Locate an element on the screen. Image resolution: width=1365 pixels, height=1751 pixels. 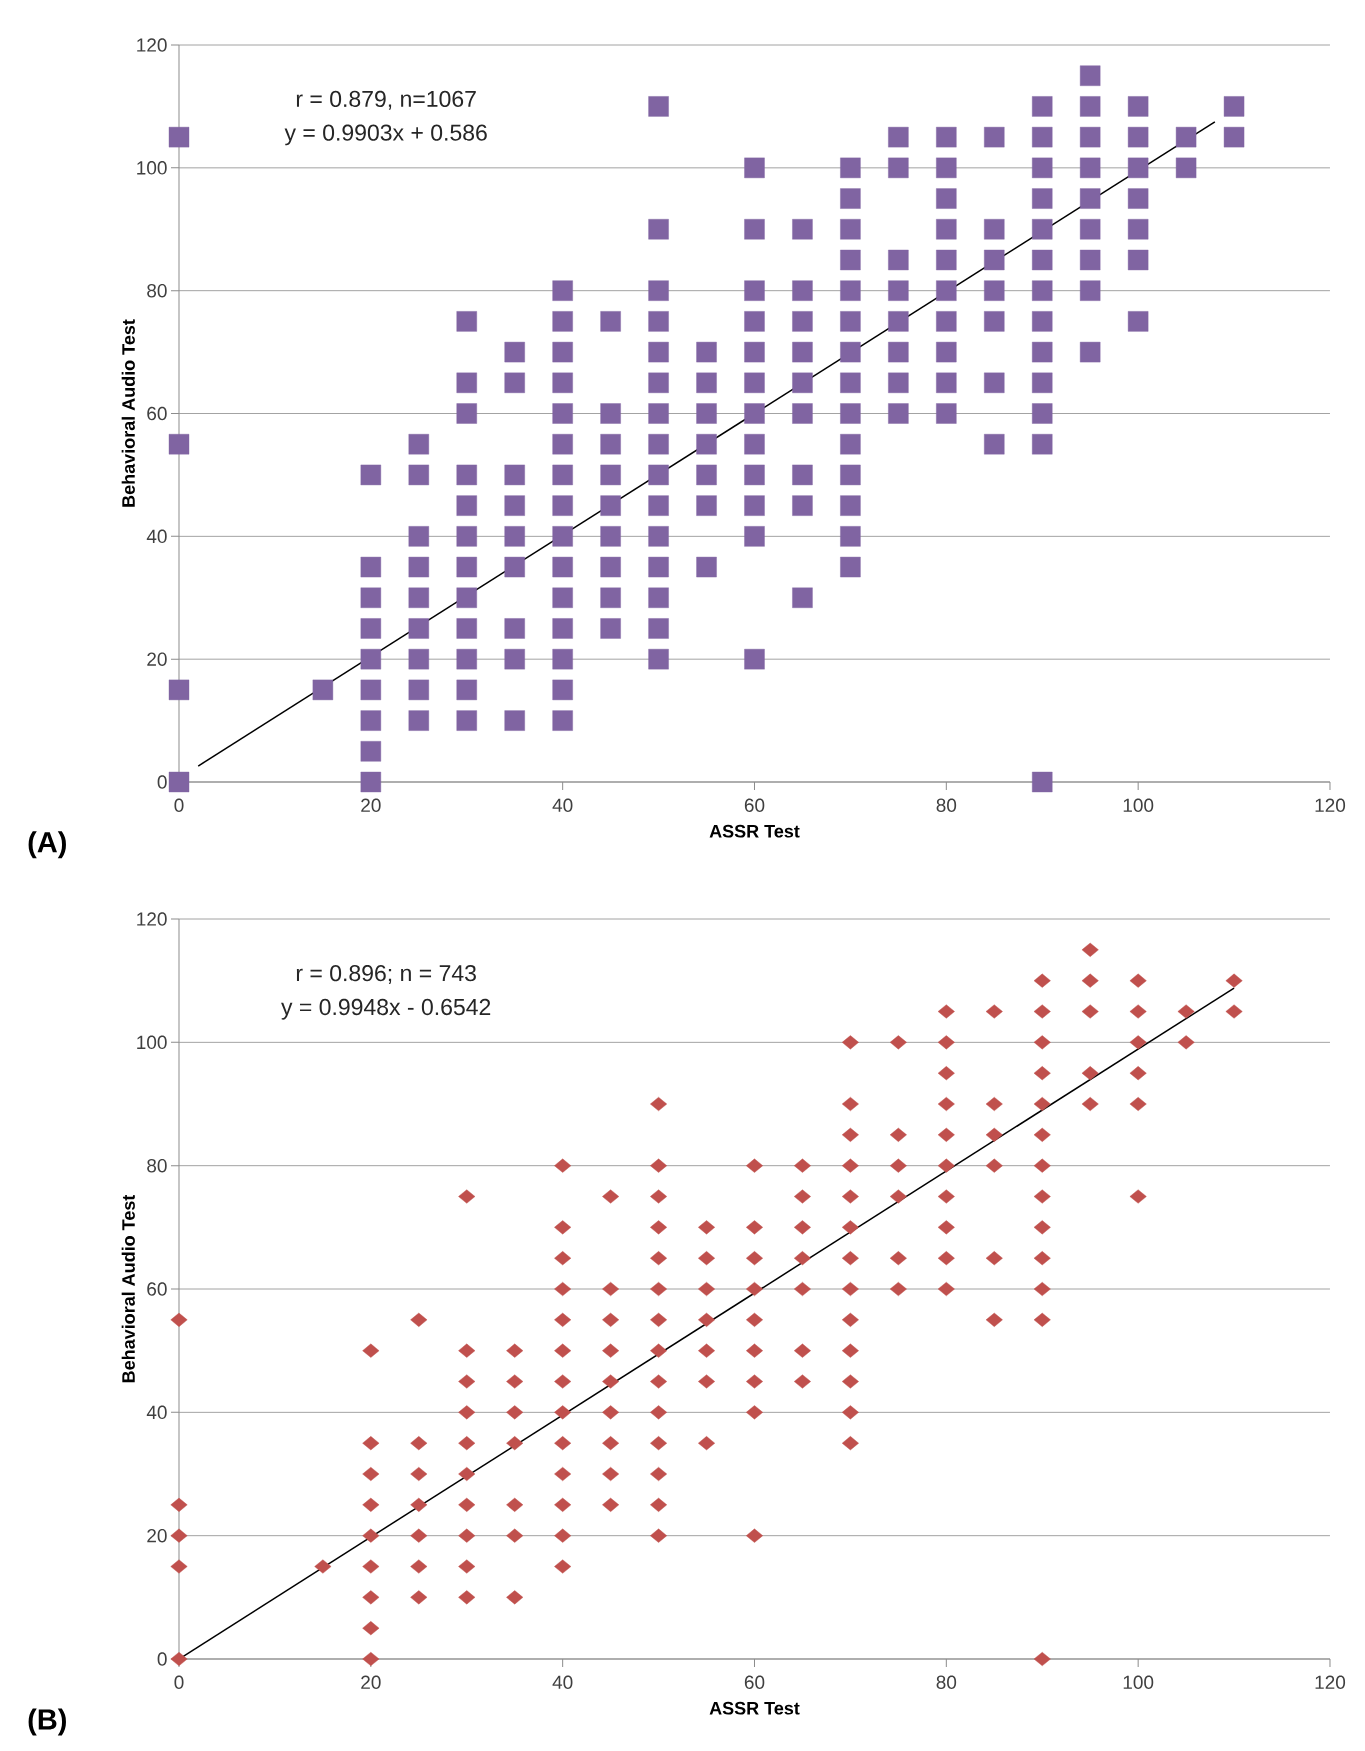
annotation: y = 0.9948x - 0.6542 is located at coordinates (386, 1009).